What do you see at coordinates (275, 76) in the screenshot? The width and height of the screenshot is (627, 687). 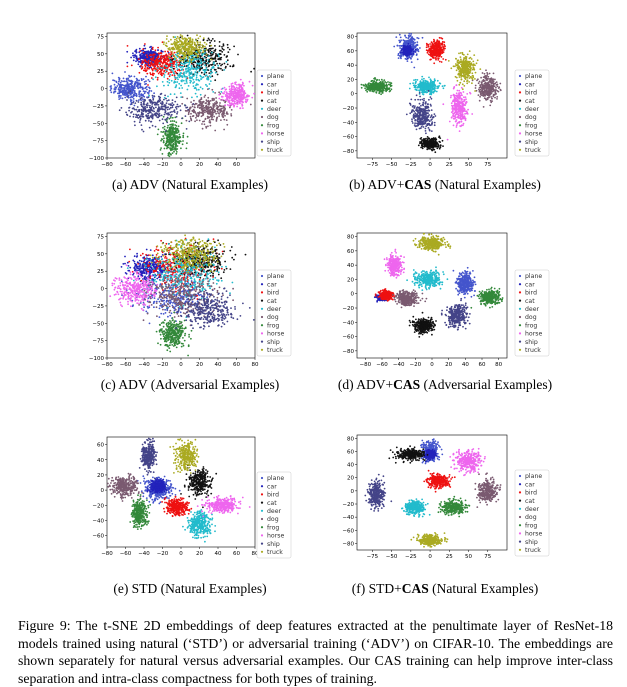 I see `legend-label: plane` at bounding box center [275, 76].